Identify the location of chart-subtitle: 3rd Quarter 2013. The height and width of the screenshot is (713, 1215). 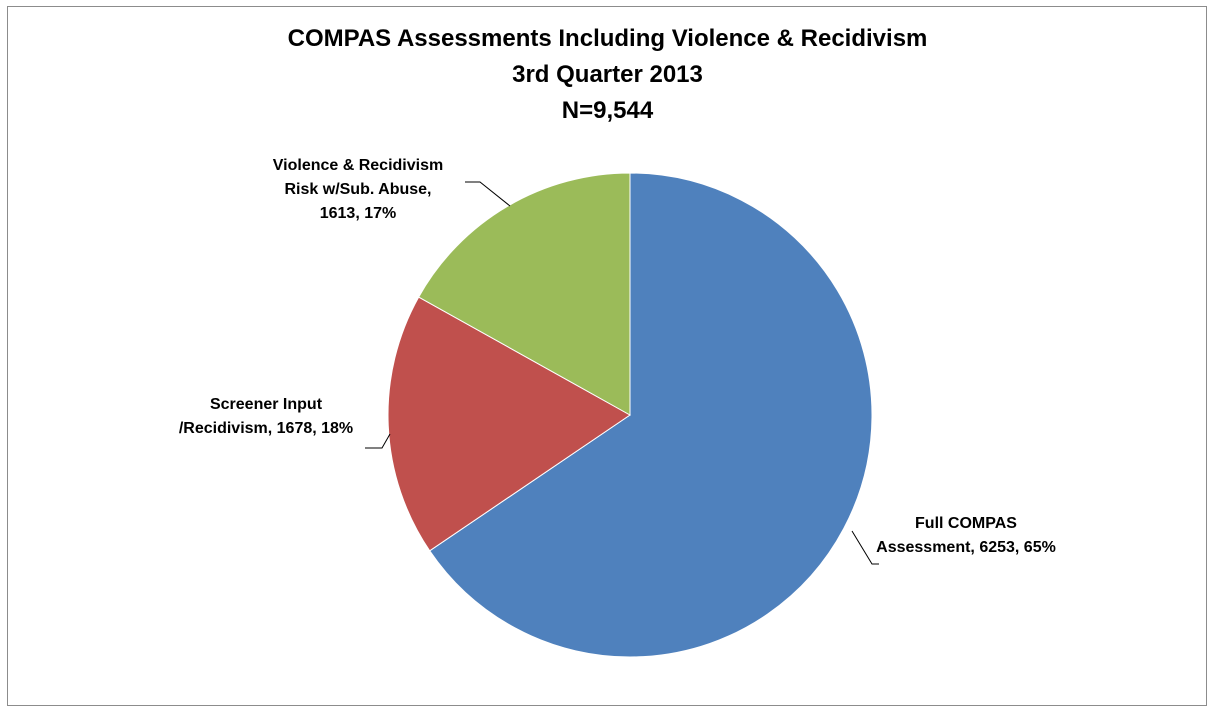
(607, 74).